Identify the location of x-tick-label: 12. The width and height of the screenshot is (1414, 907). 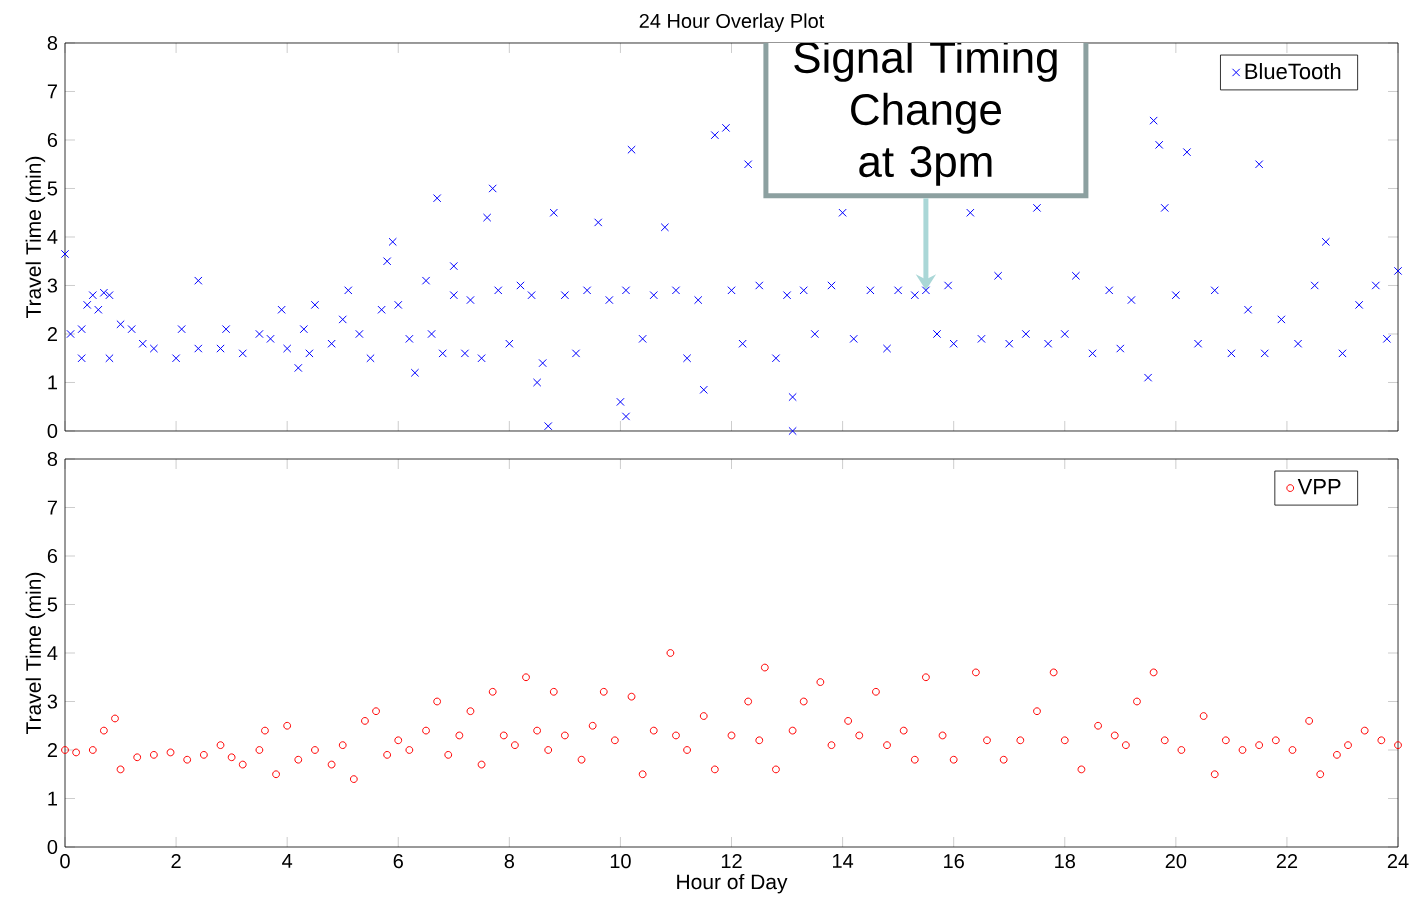
(731, 861).